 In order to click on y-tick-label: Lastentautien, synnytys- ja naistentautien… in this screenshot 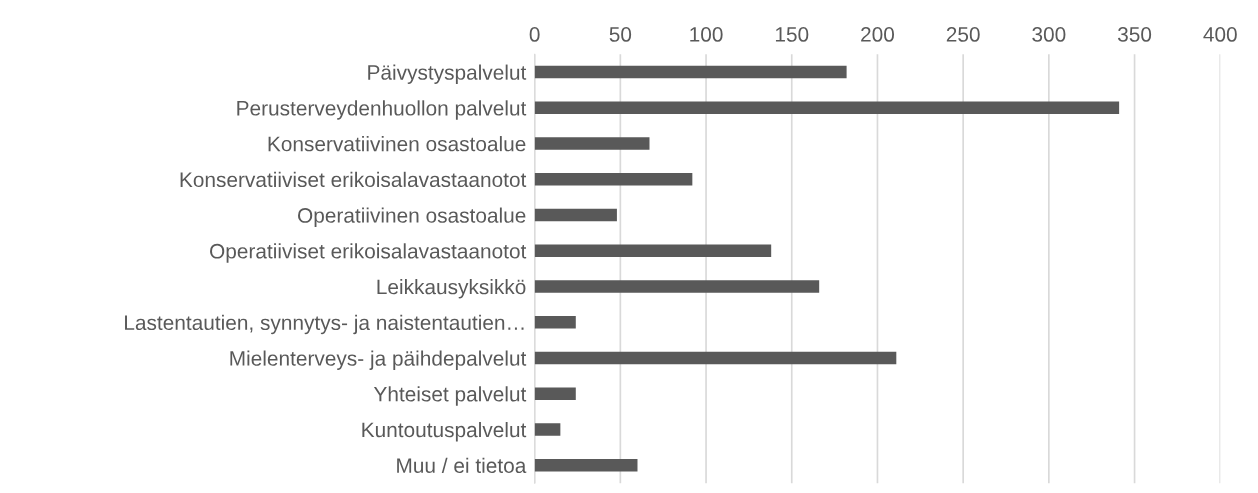, I will do `click(324, 324)`.